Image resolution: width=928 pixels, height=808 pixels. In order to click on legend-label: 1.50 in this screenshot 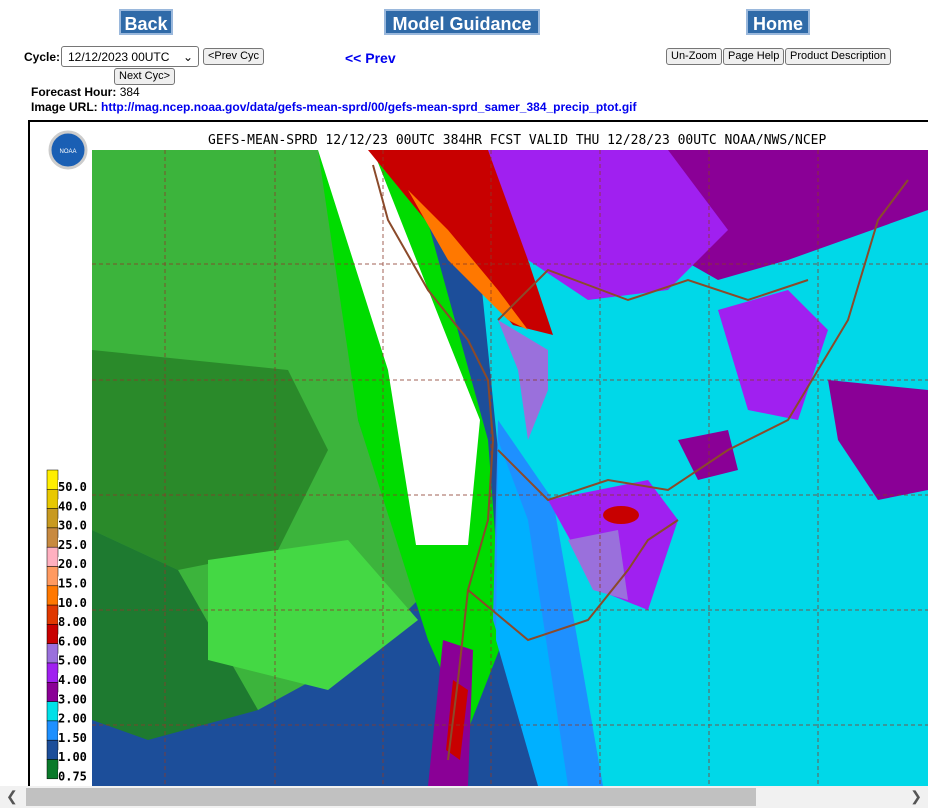, I will do `click(72, 738)`.